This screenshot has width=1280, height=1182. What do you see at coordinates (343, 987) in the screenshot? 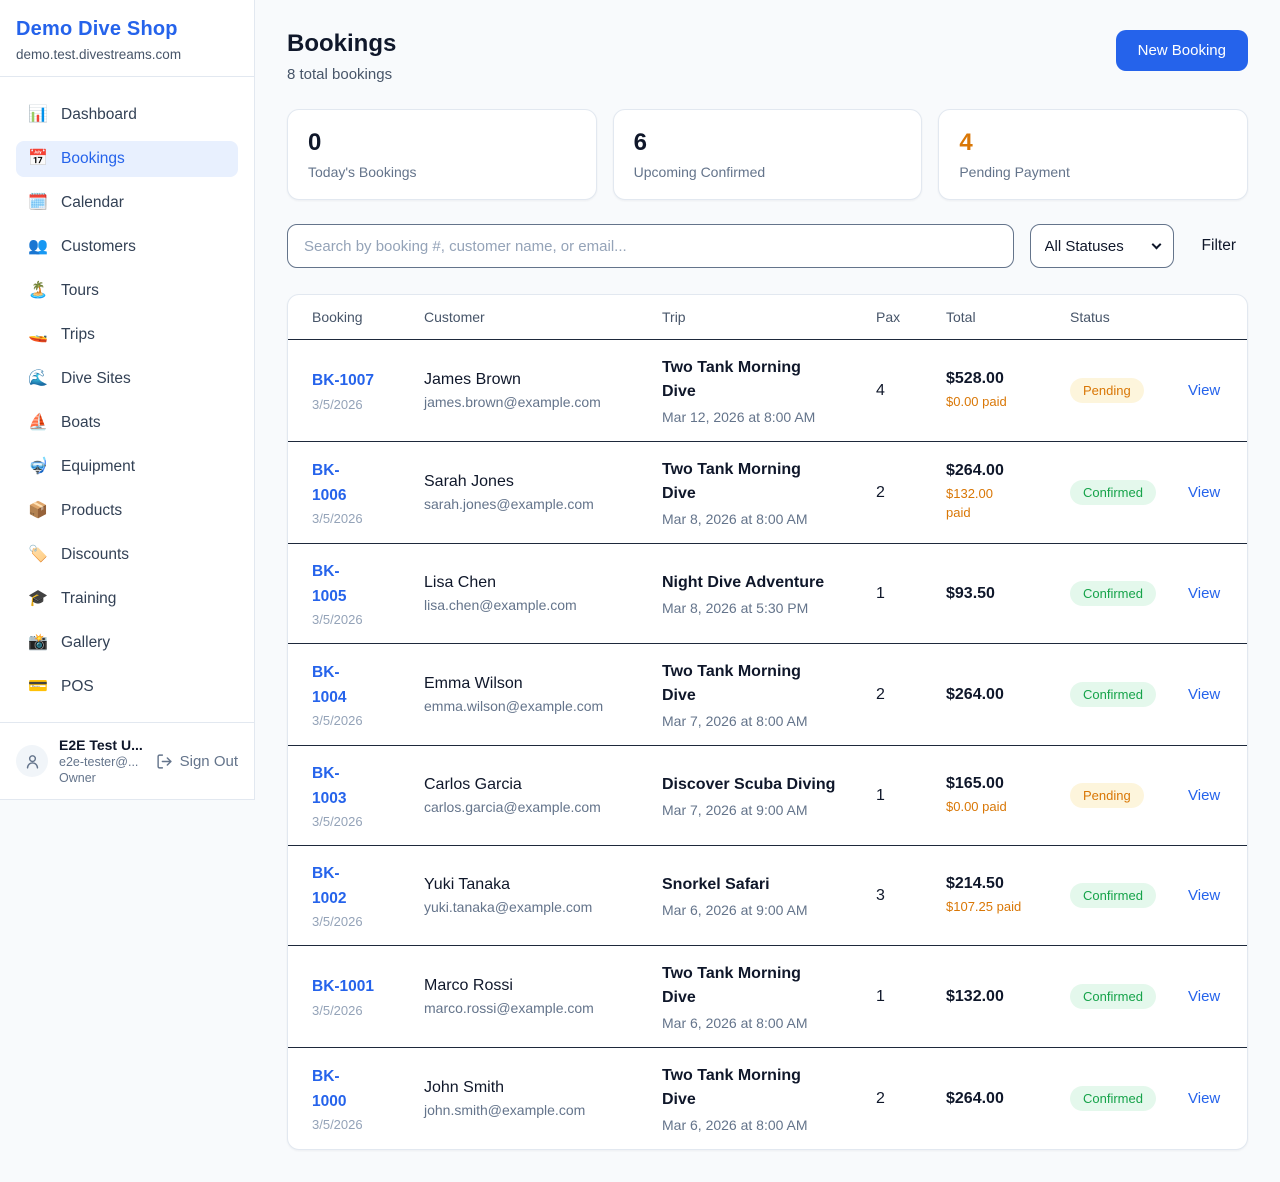
I see `booking-id-link: BK-1001` at bounding box center [343, 987].